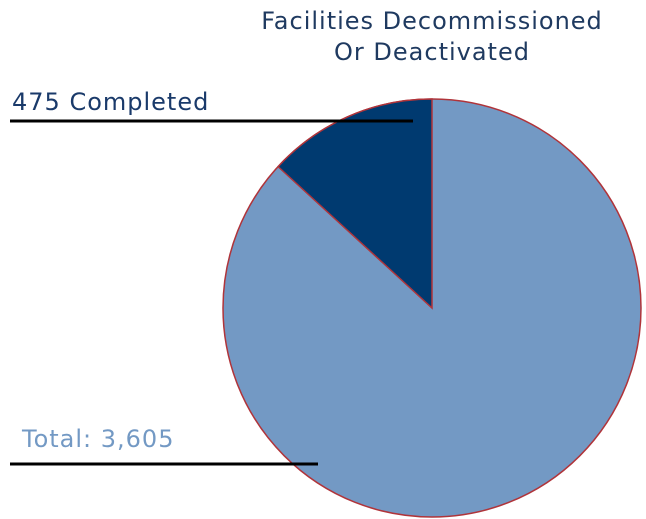 The width and height of the screenshot is (646, 519). What do you see at coordinates (432, 52) in the screenshot?
I see `chart-title: Or Deactivated` at bounding box center [432, 52].